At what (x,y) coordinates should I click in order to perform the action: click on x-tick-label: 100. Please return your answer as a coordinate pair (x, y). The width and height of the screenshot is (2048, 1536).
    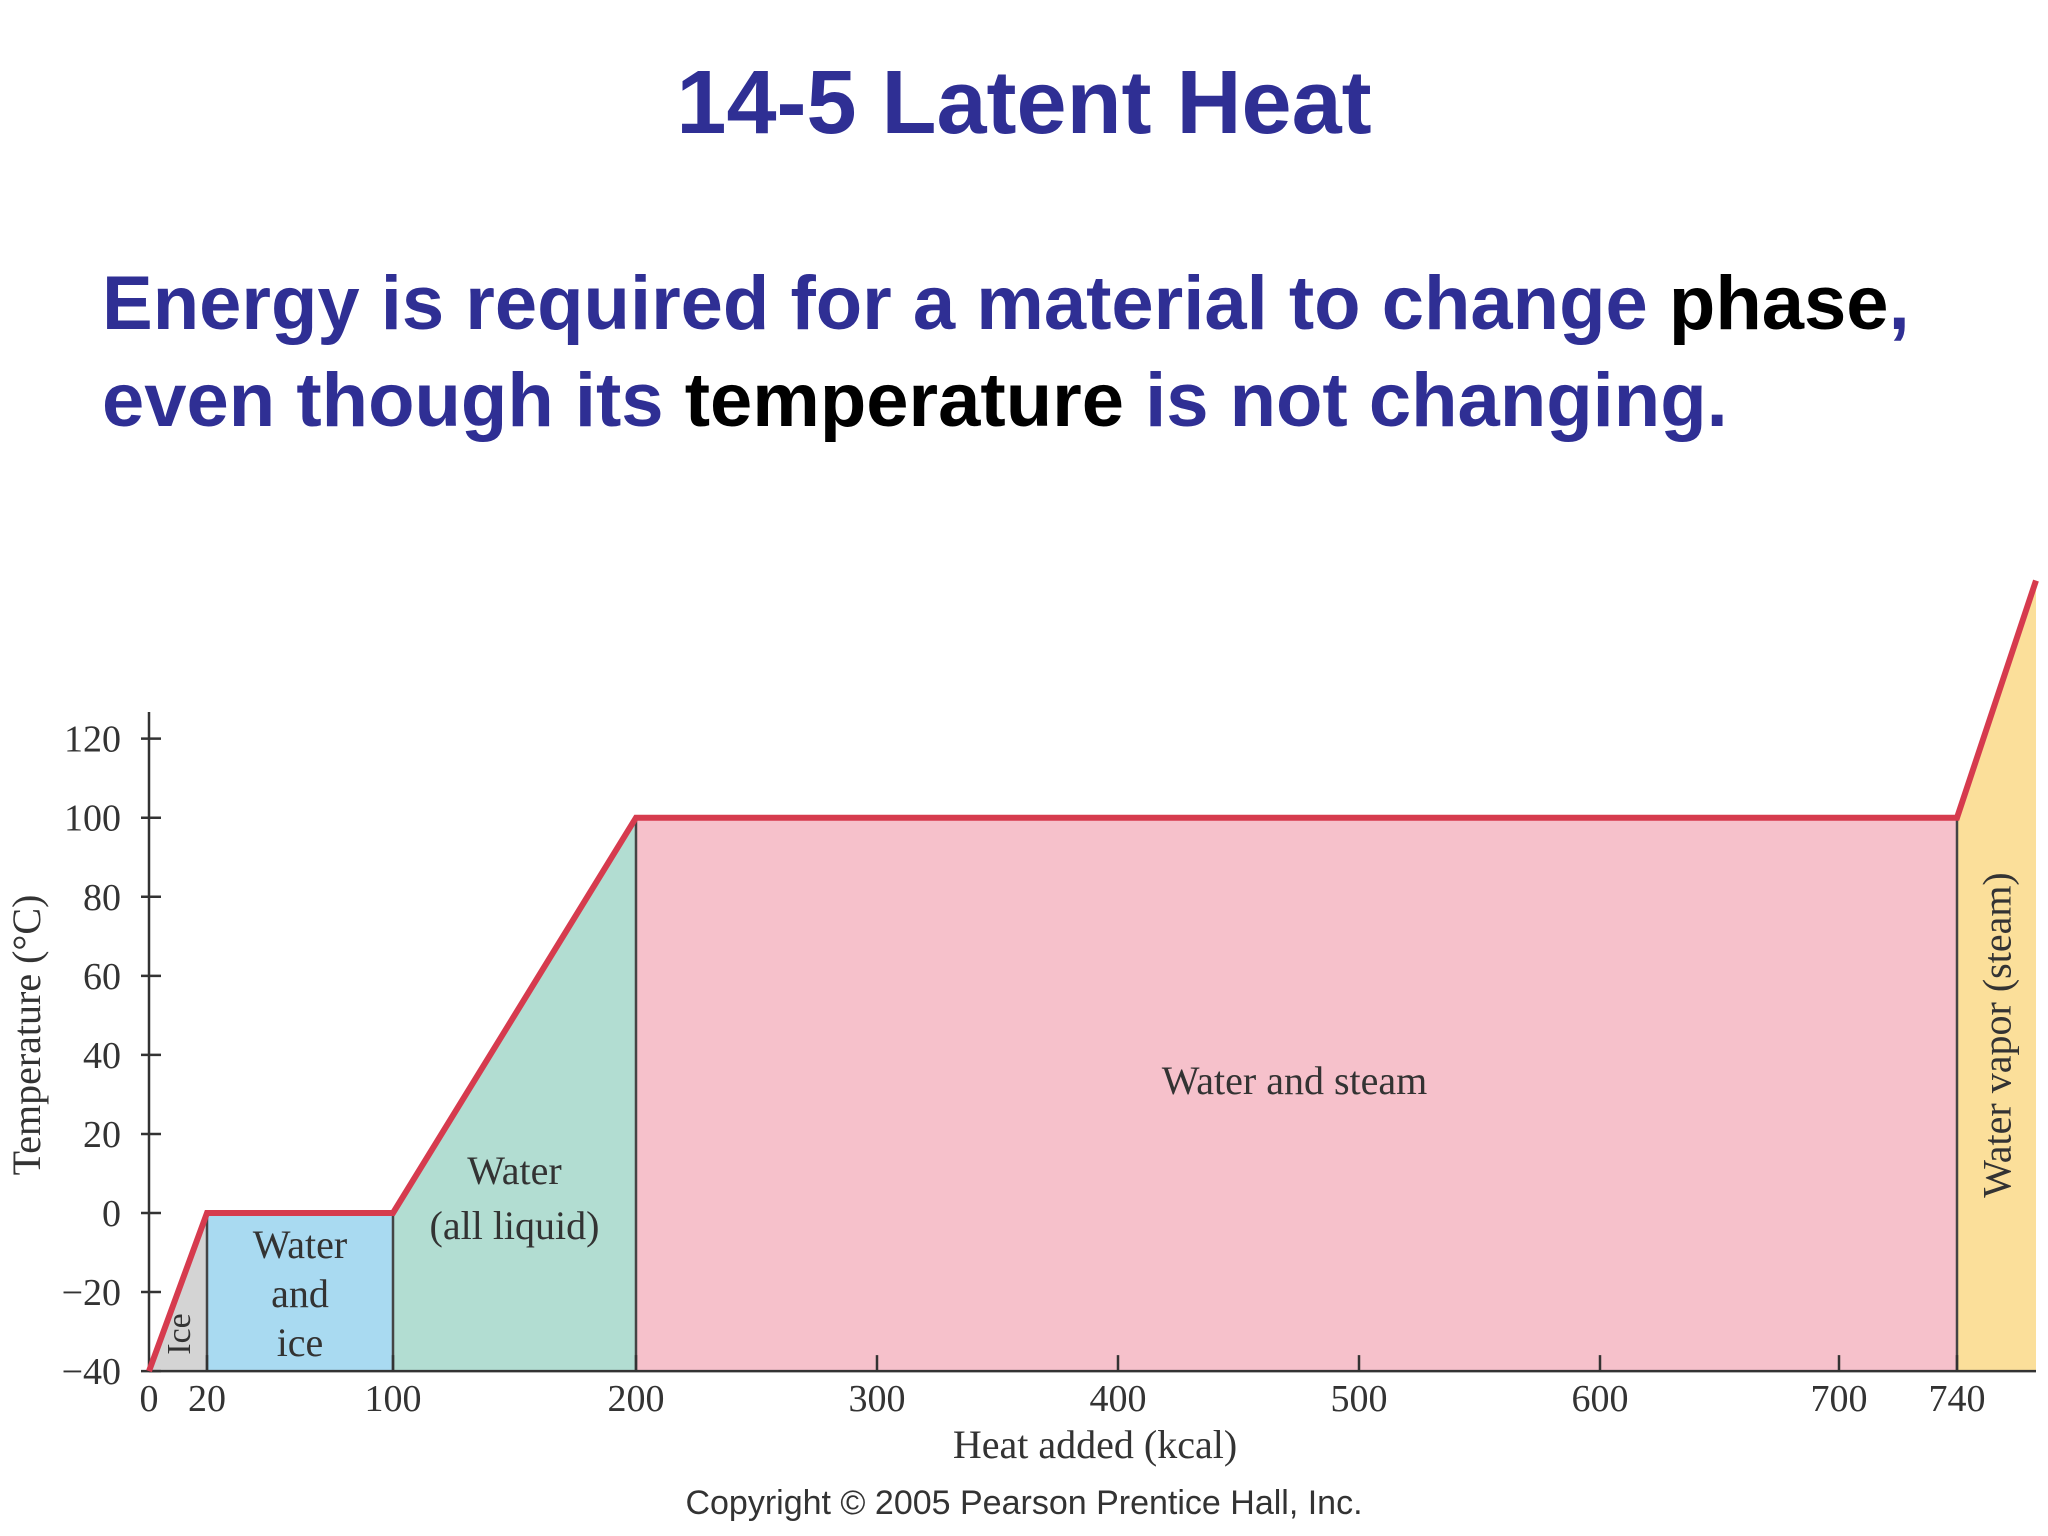
    Looking at the image, I should click on (393, 1399).